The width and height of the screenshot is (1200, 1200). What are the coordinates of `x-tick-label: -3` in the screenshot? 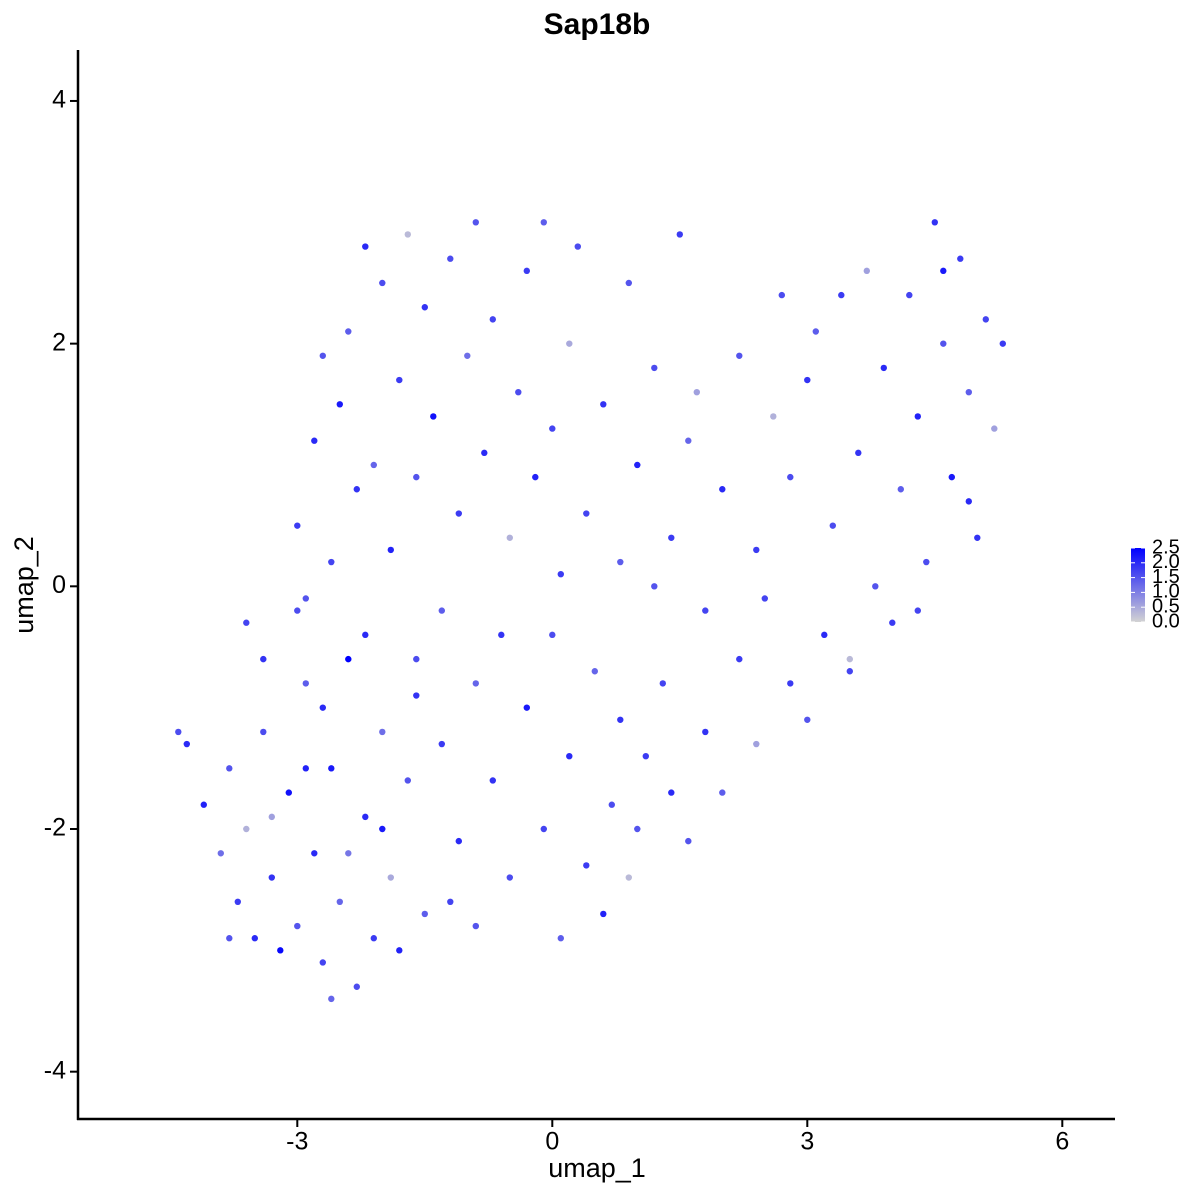 It's located at (297, 1142).